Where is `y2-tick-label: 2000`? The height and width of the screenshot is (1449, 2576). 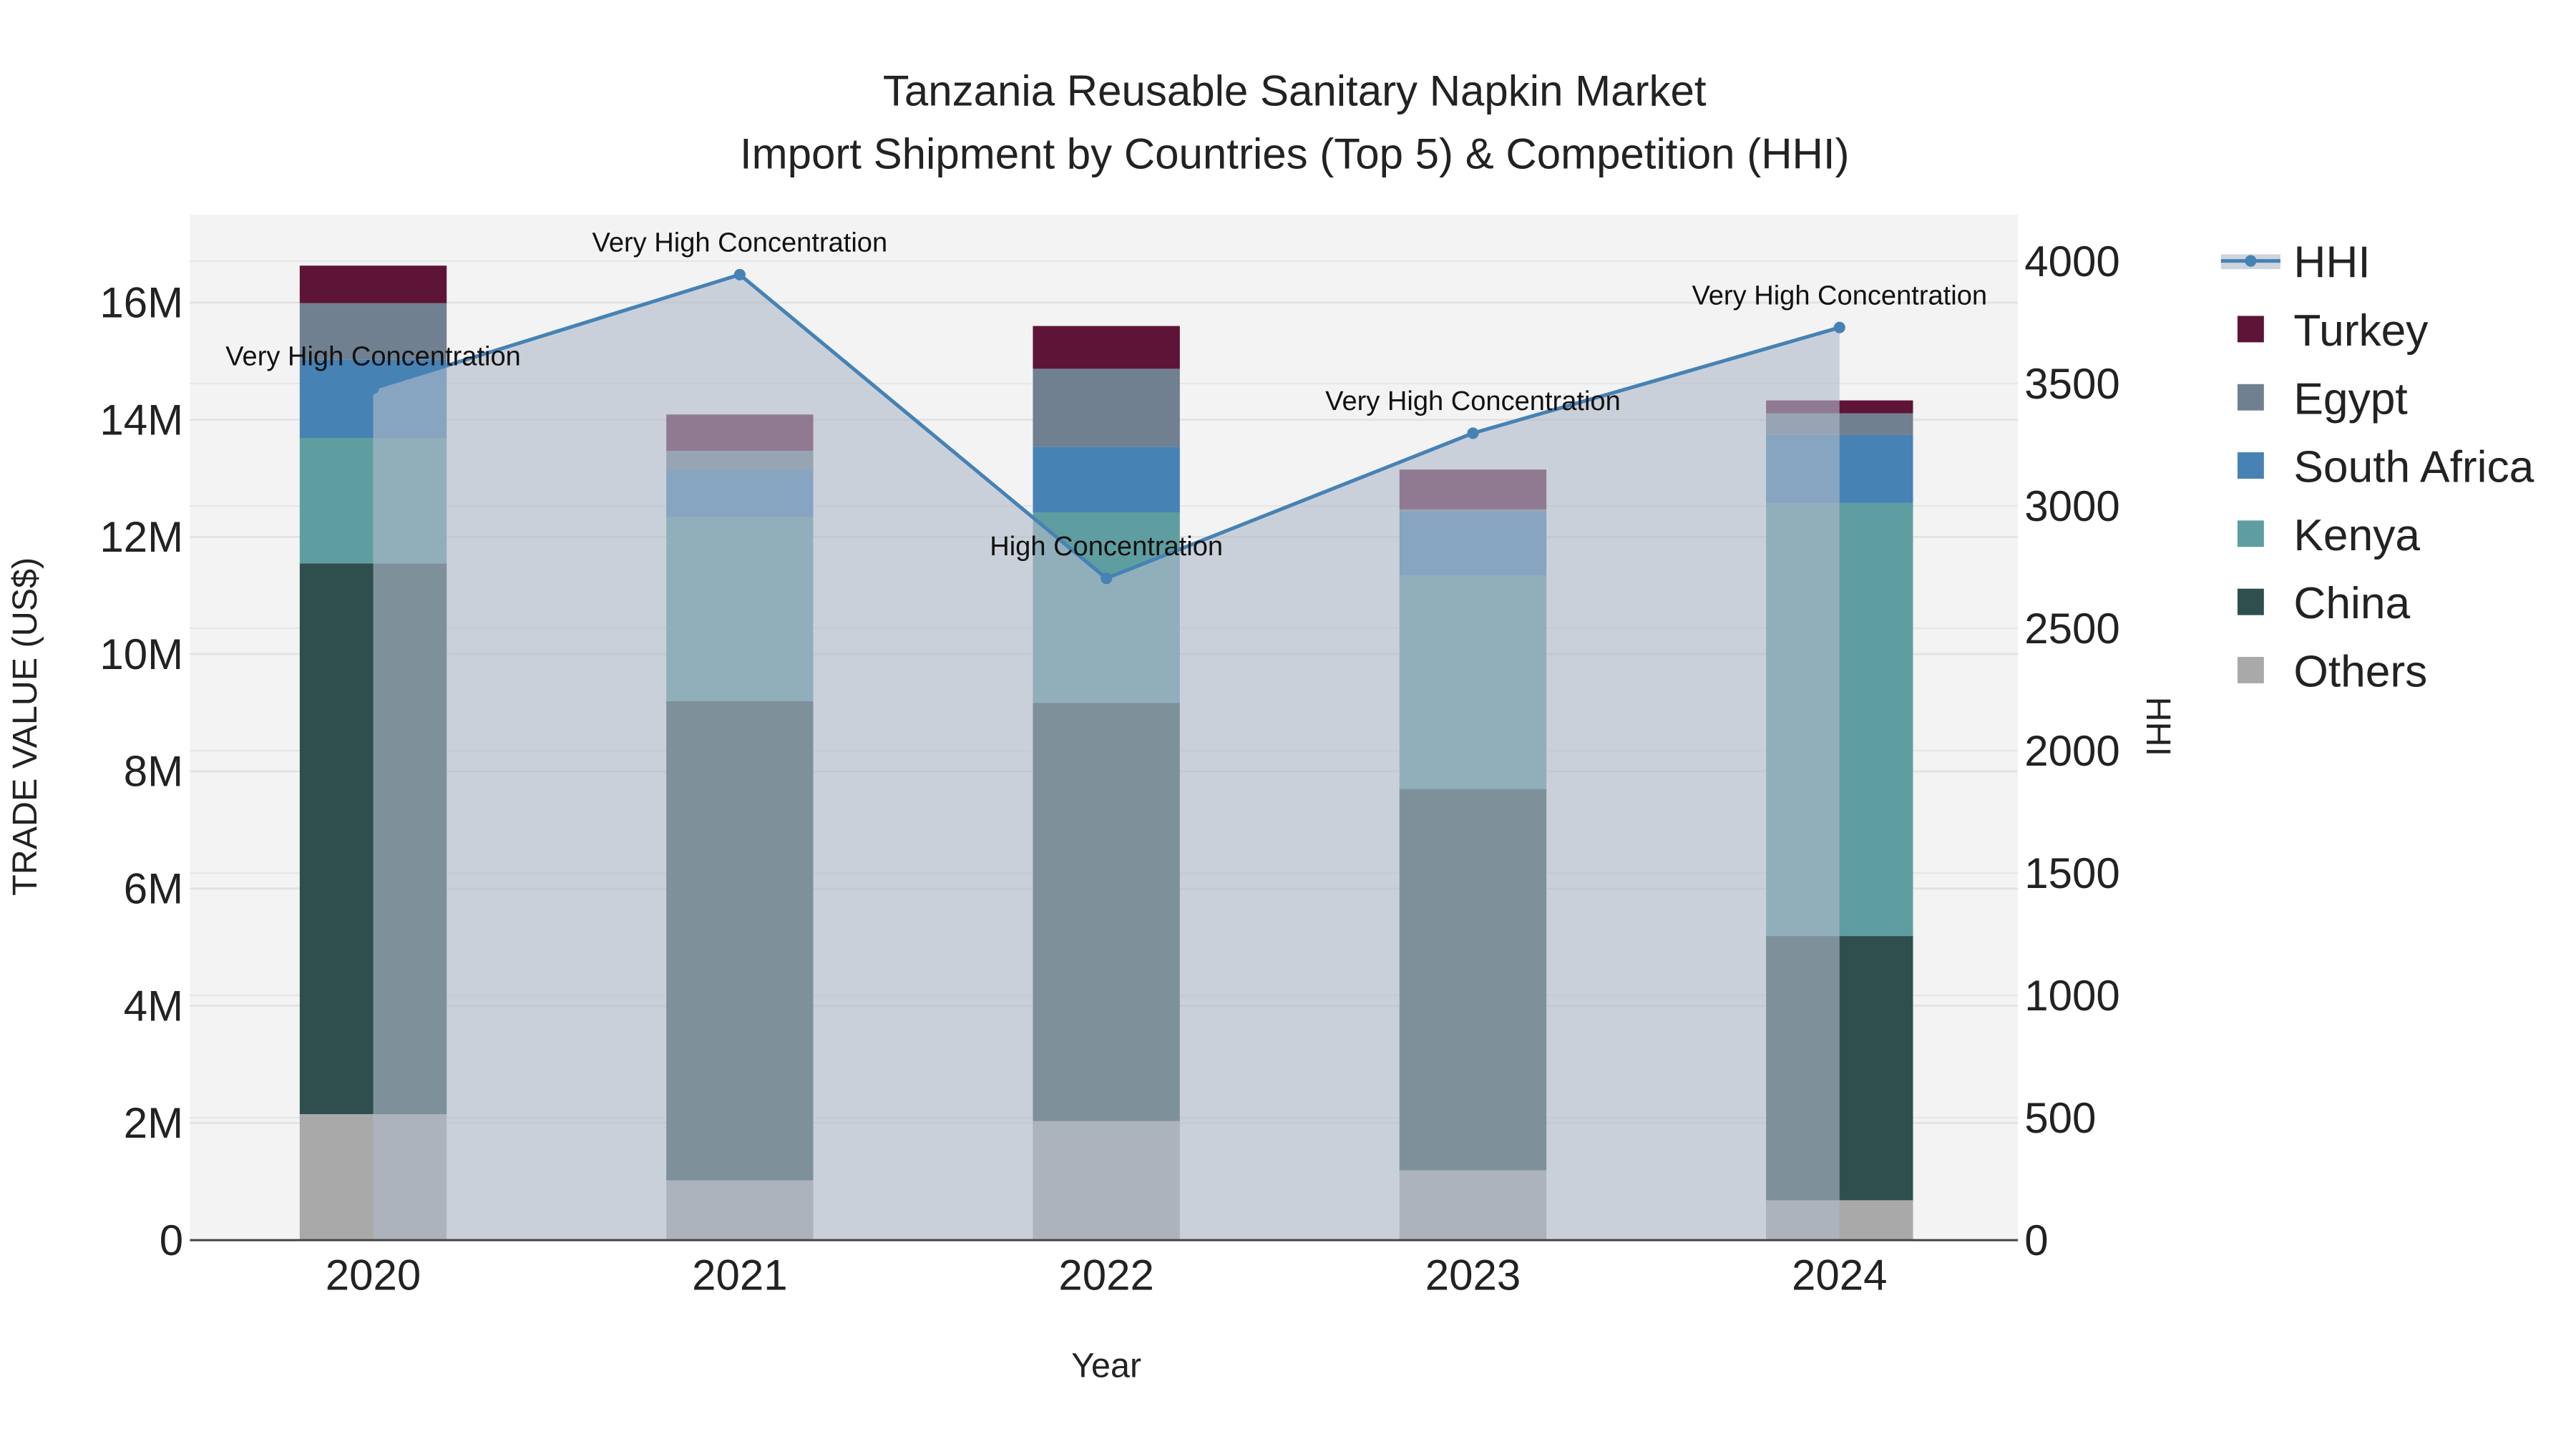 y2-tick-label: 2000 is located at coordinates (2071, 751).